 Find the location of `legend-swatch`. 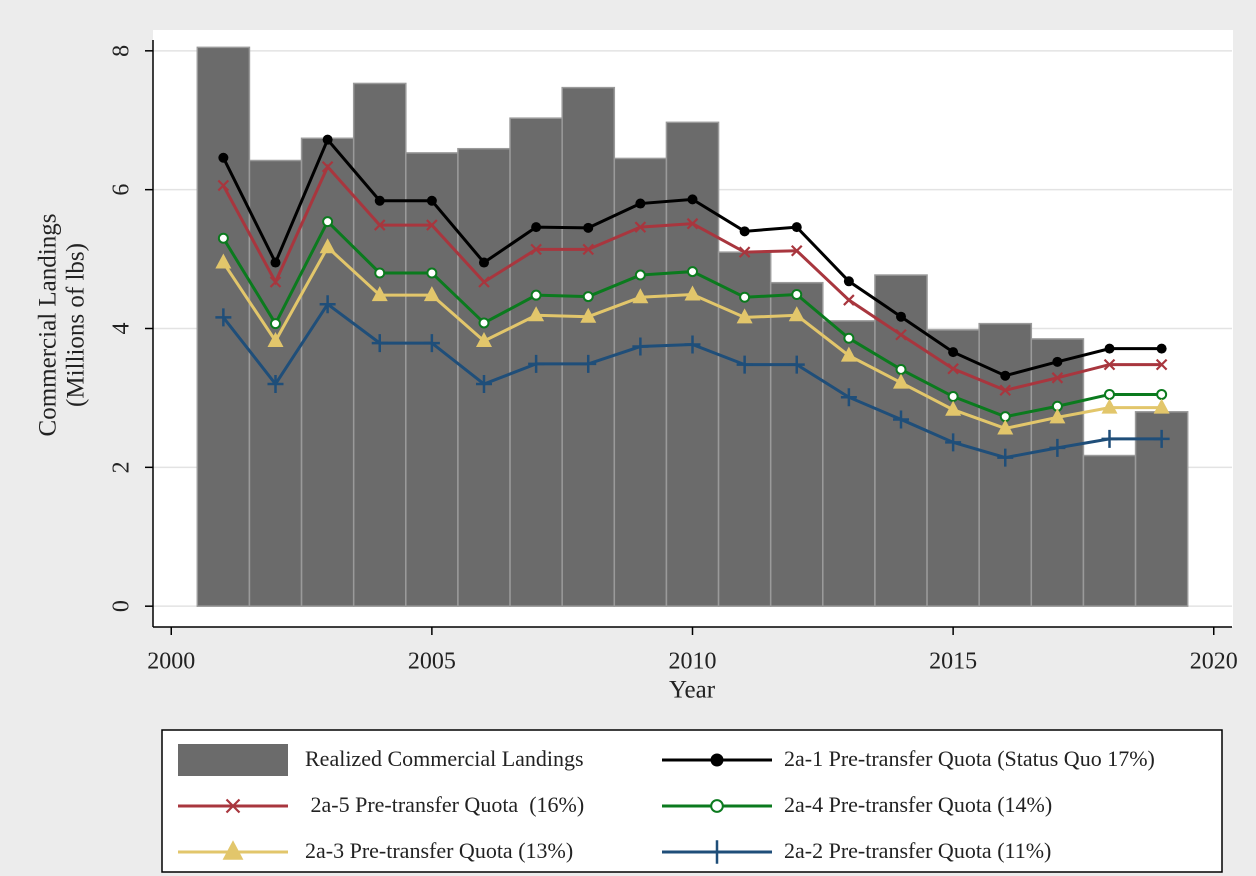

legend-swatch is located at coordinates (233, 760).